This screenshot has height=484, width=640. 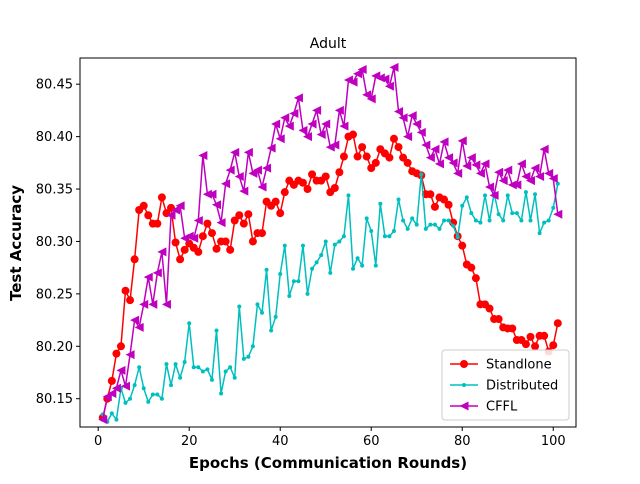 What do you see at coordinates (484, 407) in the screenshot?
I see `legend-entry: CFFL` at bounding box center [484, 407].